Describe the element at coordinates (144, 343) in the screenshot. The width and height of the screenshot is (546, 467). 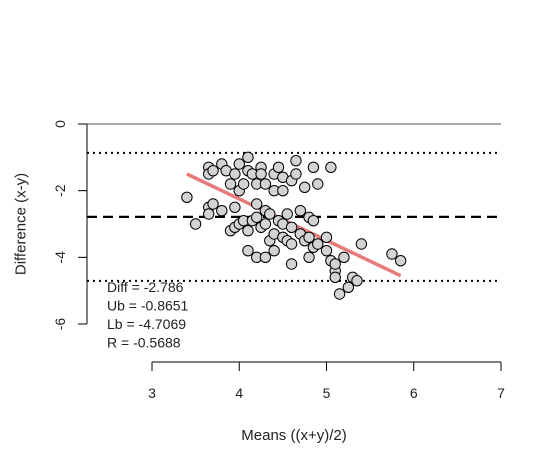
I see `annotation-text: R = -0.5688` at that location.